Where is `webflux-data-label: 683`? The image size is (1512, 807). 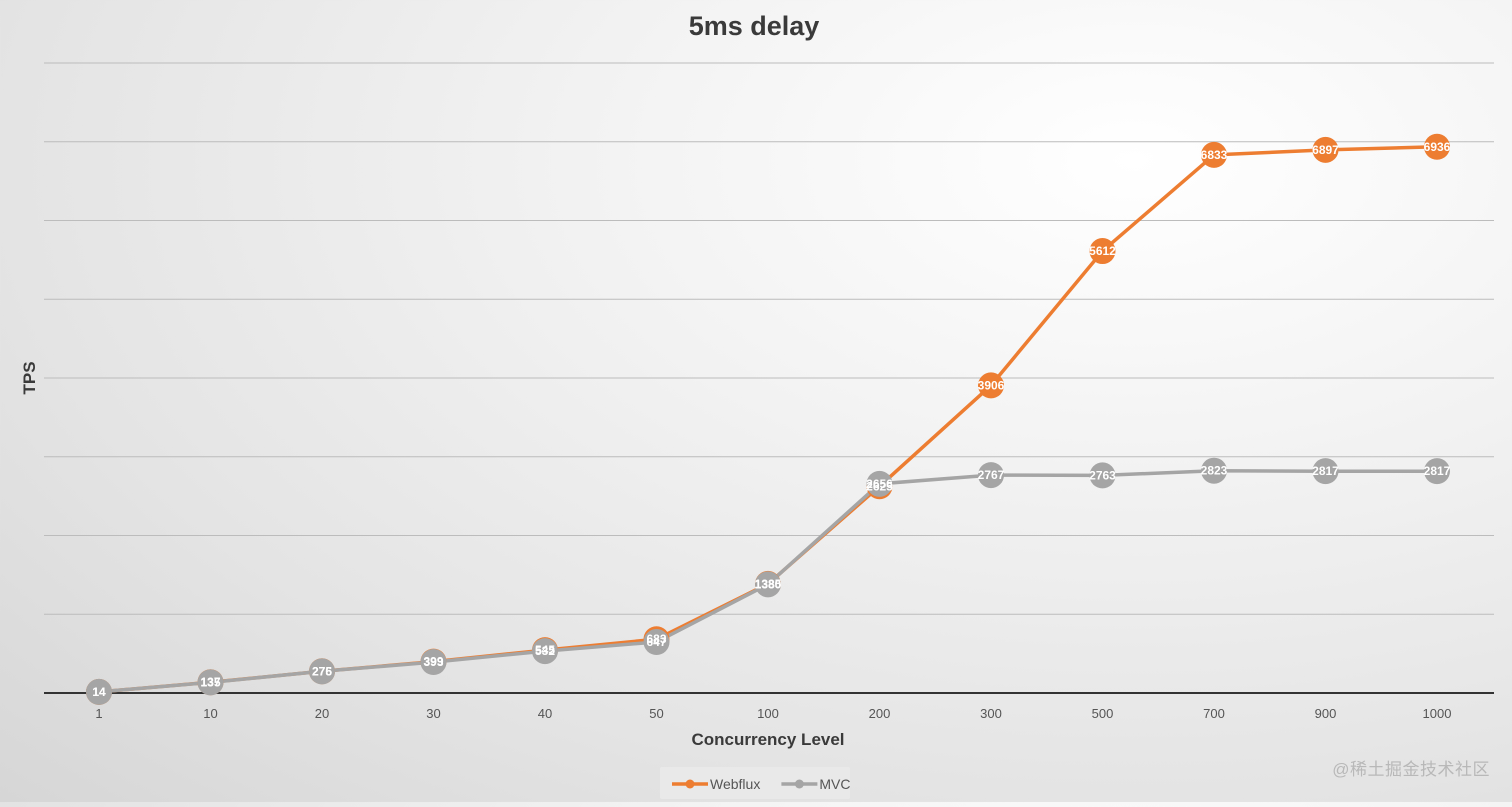 webflux-data-label: 683 is located at coordinates (656, 639).